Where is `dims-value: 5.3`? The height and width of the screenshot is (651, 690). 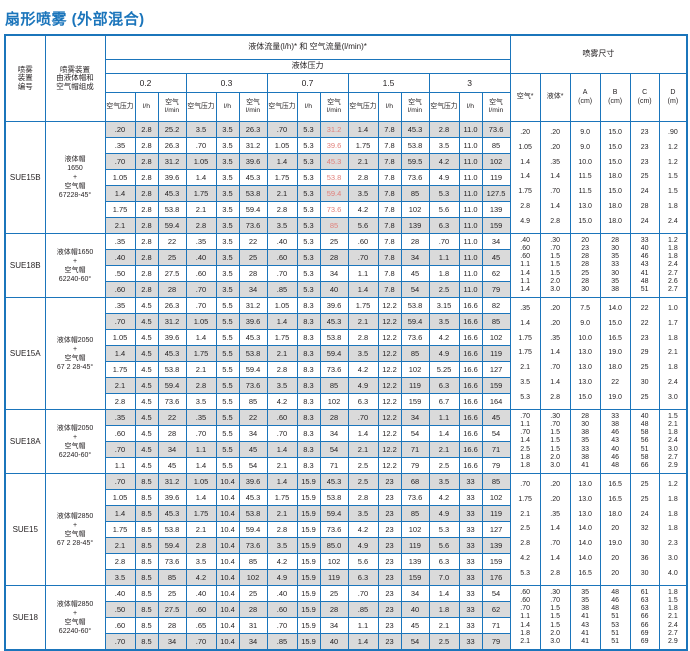 dims-value: 5.3 is located at coordinates (525, 573).